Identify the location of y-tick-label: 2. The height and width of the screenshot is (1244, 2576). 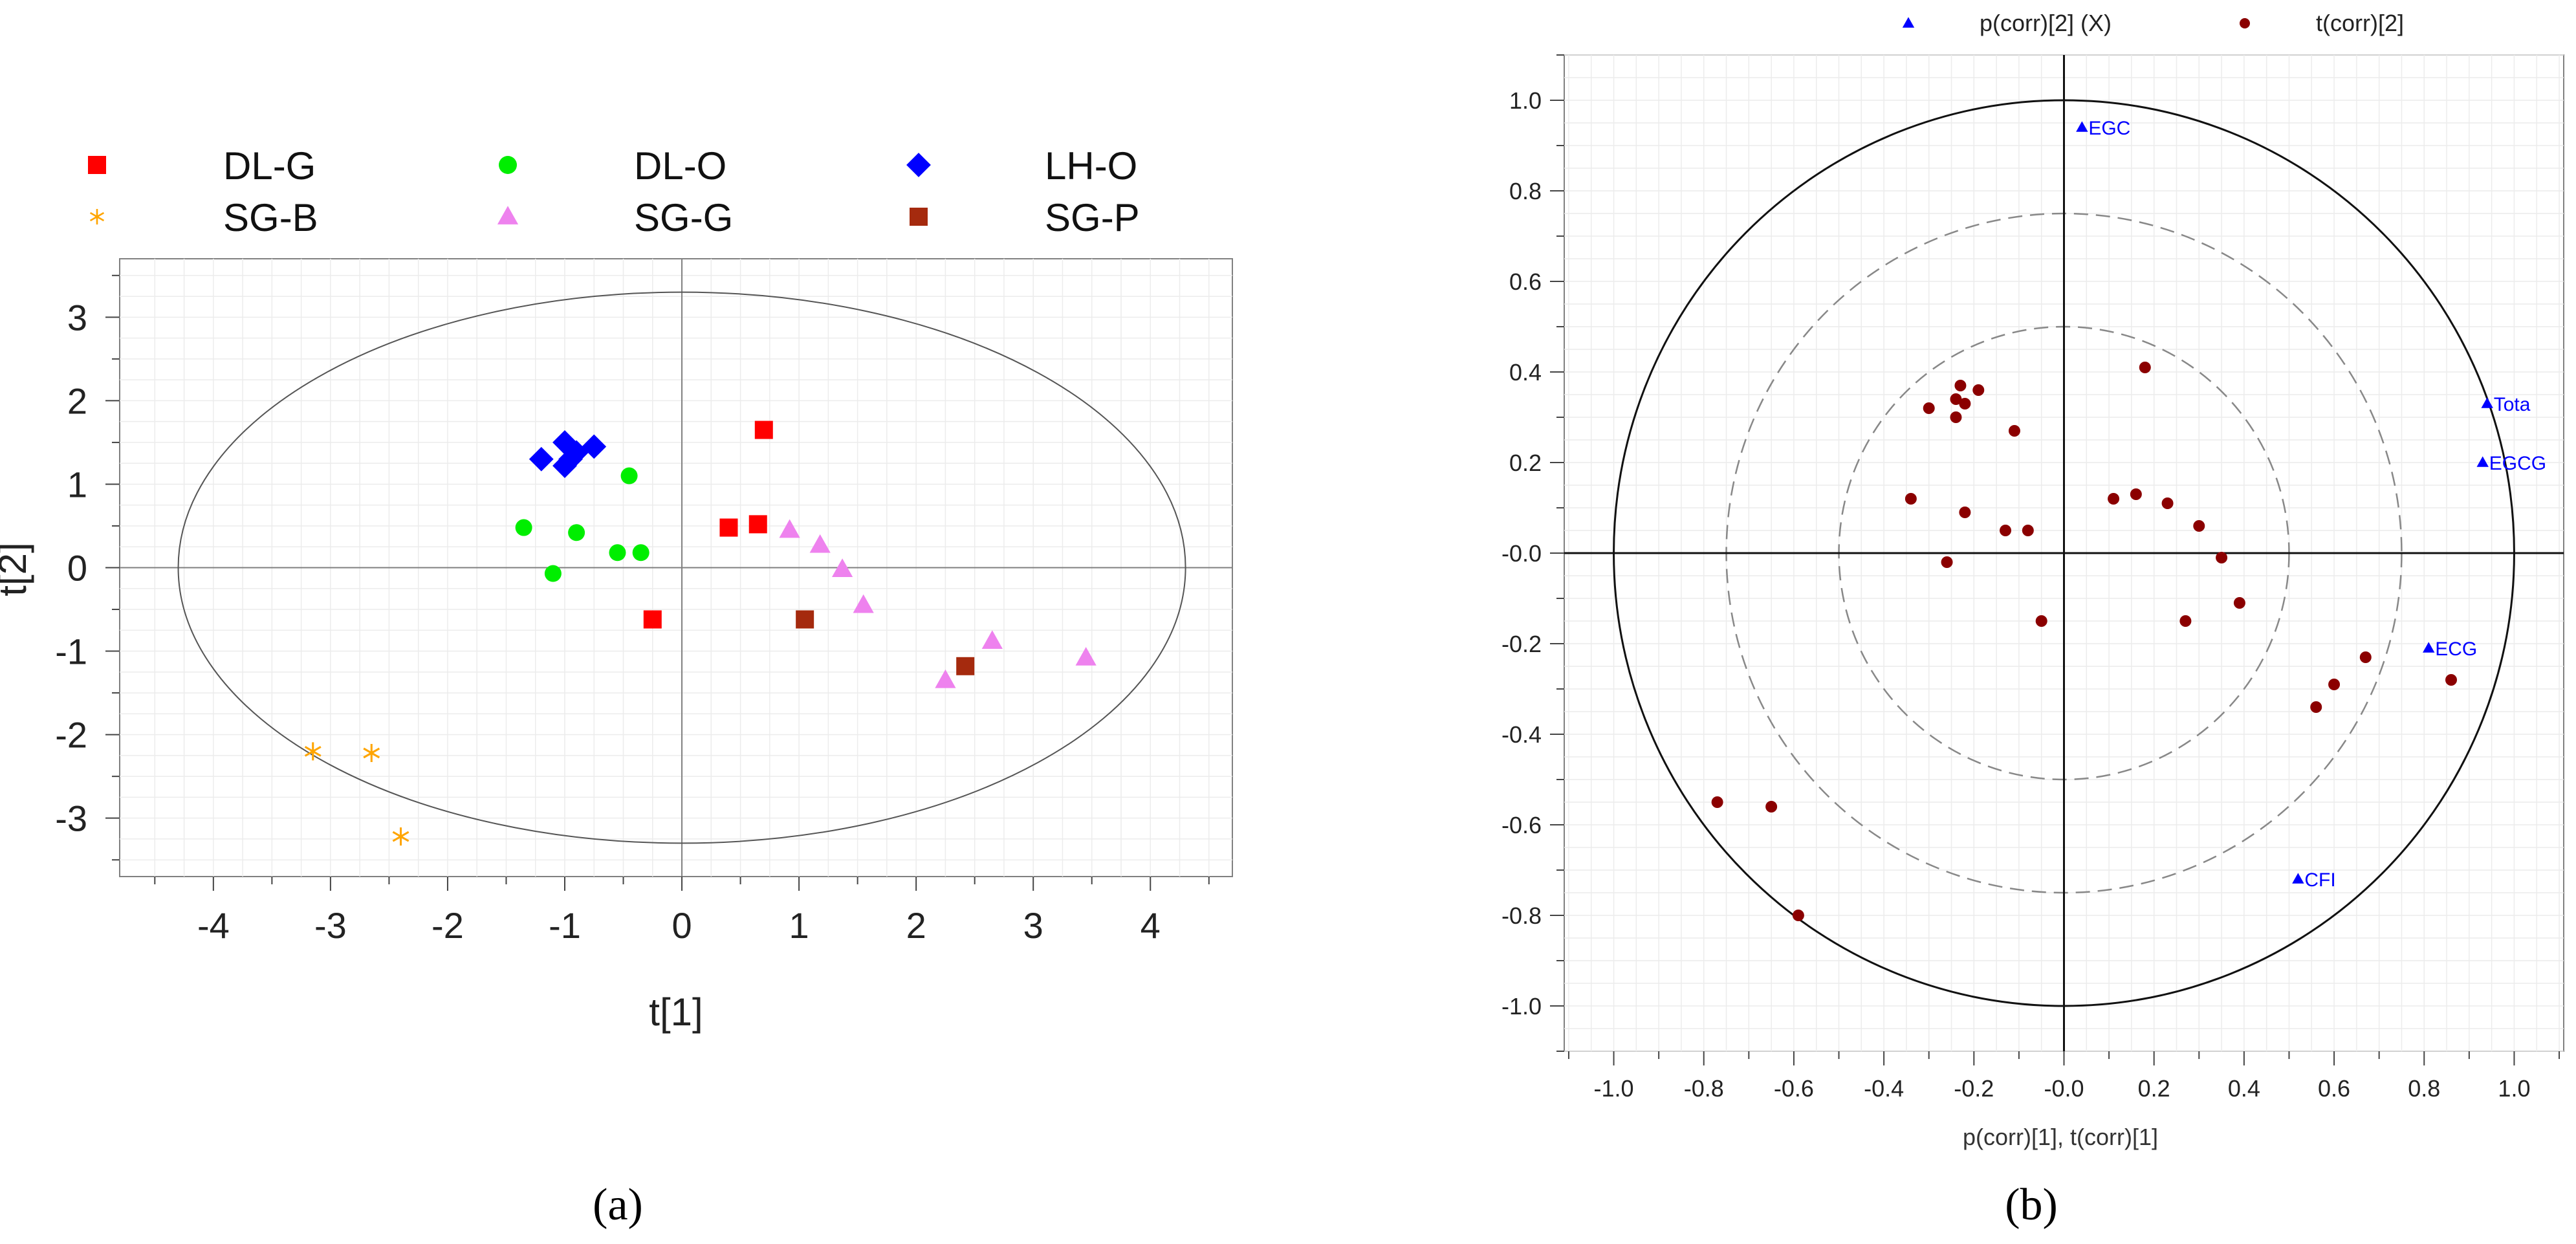
(77, 400).